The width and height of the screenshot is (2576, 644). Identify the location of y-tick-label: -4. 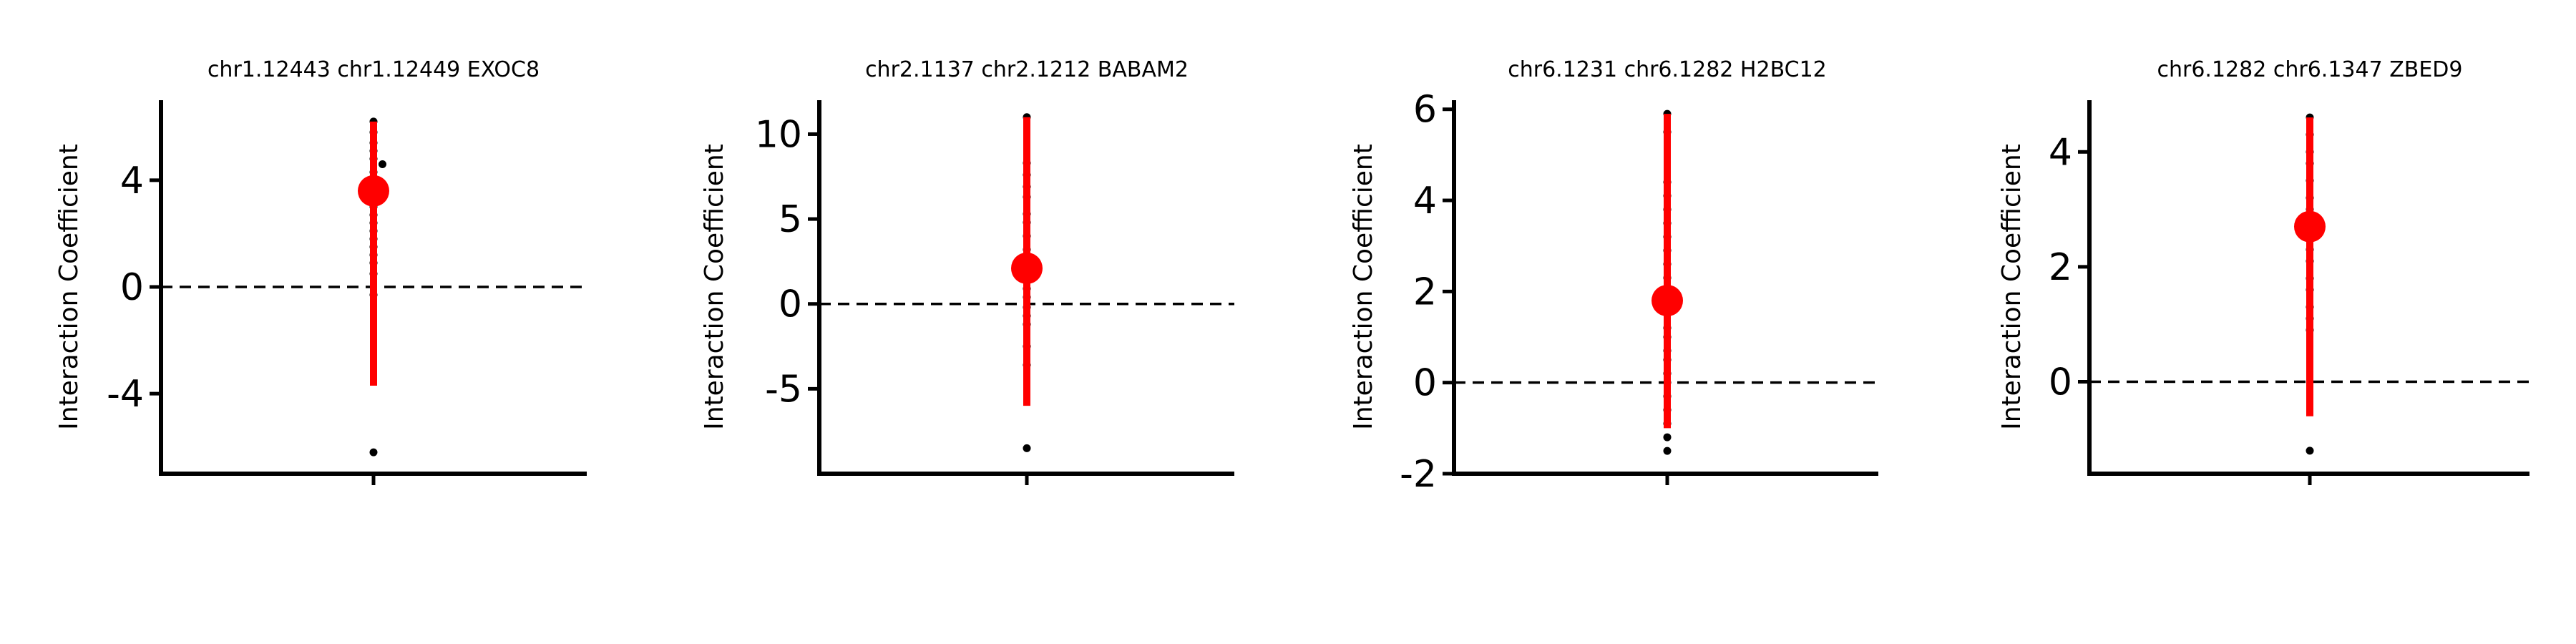
(125, 394).